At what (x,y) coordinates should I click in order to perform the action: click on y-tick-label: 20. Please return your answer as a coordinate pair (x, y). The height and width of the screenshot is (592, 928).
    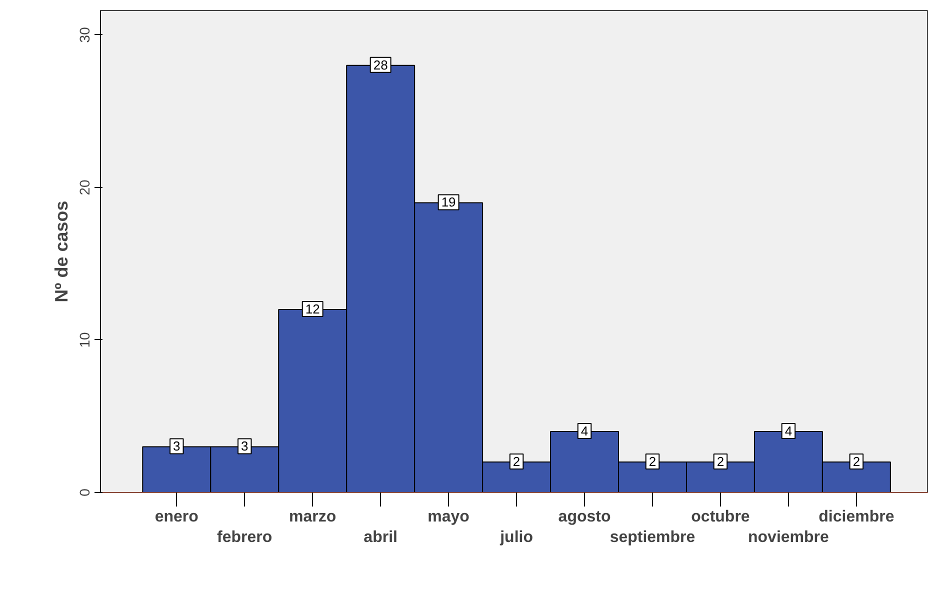
    Looking at the image, I should click on (84, 187).